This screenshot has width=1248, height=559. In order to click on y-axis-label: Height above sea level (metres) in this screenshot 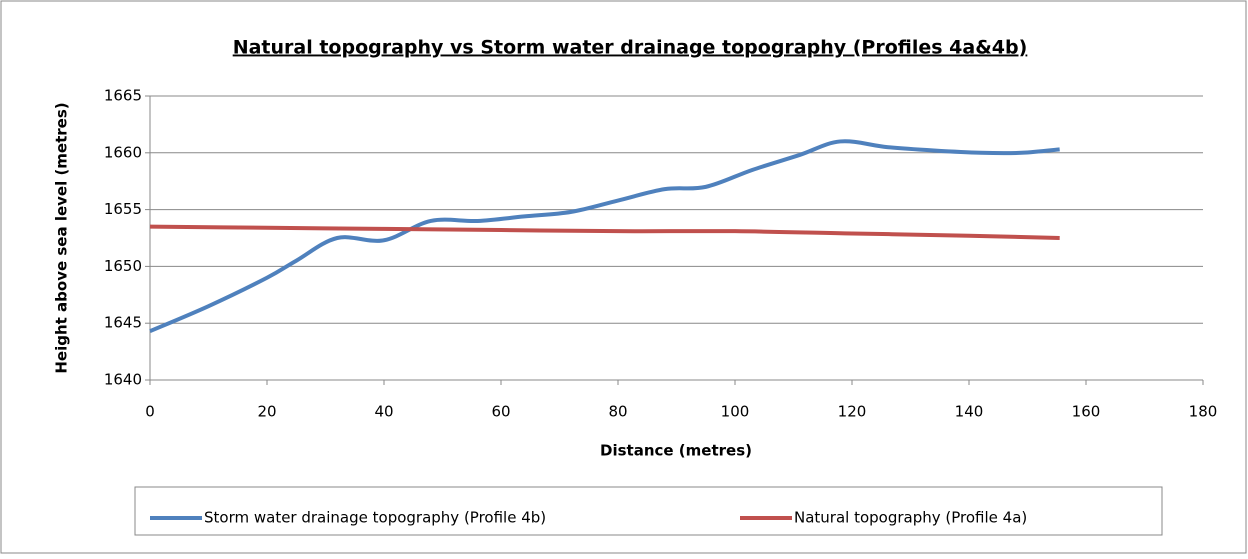, I will do `click(62, 237)`.